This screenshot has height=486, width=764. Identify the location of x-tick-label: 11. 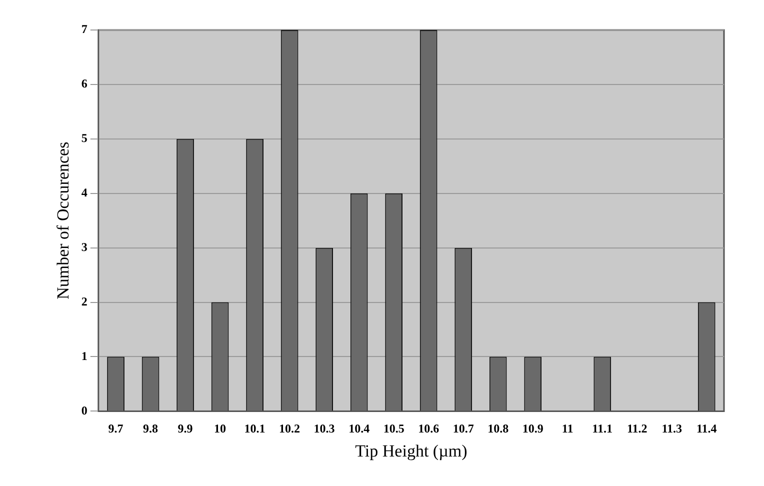
(568, 428).